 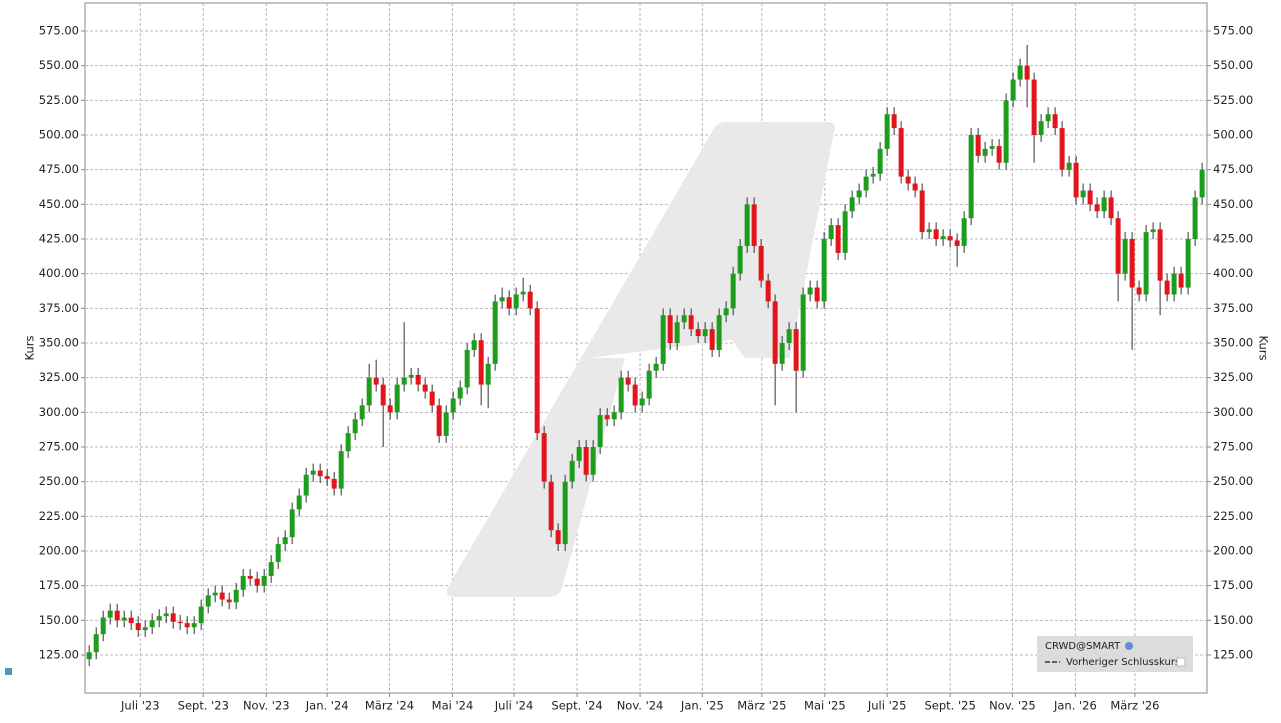 I want to click on y2-tick-label: 400.00, so click(x=1233, y=273).